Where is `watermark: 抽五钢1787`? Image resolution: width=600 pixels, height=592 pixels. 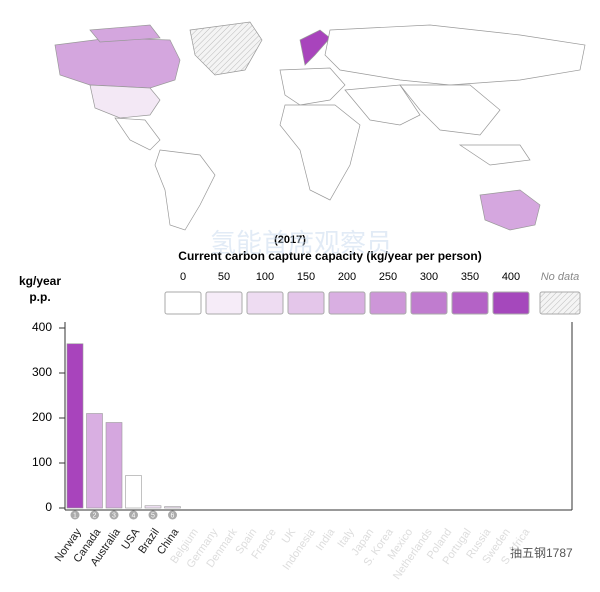
watermark: 抽五钢1787 is located at coordinates (541, 553).